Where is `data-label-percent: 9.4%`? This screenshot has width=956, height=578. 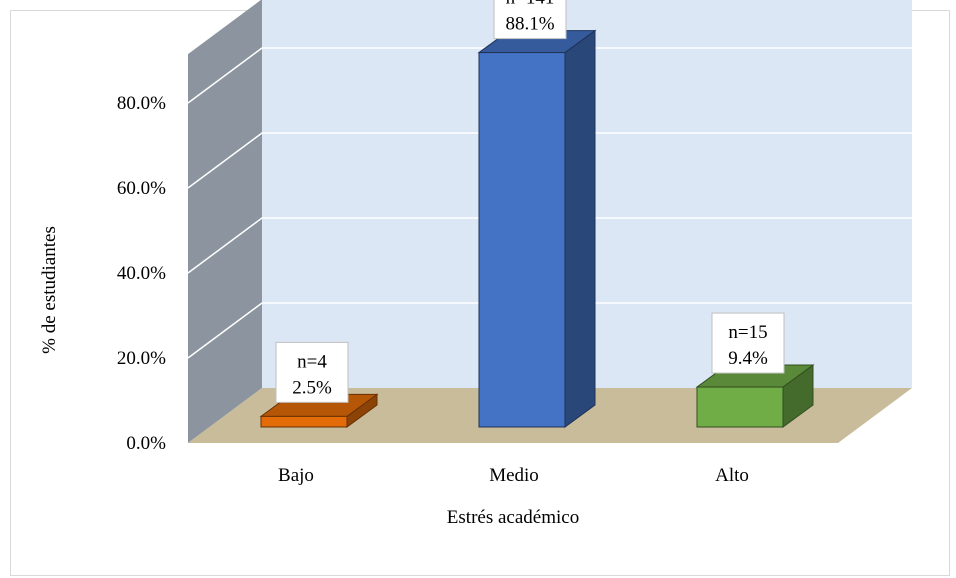 data-label-percent: 9.4% is located at coordinates (748, 358).